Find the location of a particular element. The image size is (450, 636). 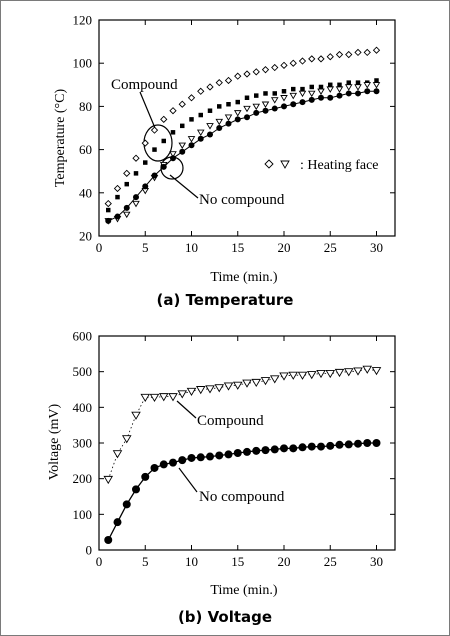

heating-face-legend-diamond is located at coordinates (269, 164).